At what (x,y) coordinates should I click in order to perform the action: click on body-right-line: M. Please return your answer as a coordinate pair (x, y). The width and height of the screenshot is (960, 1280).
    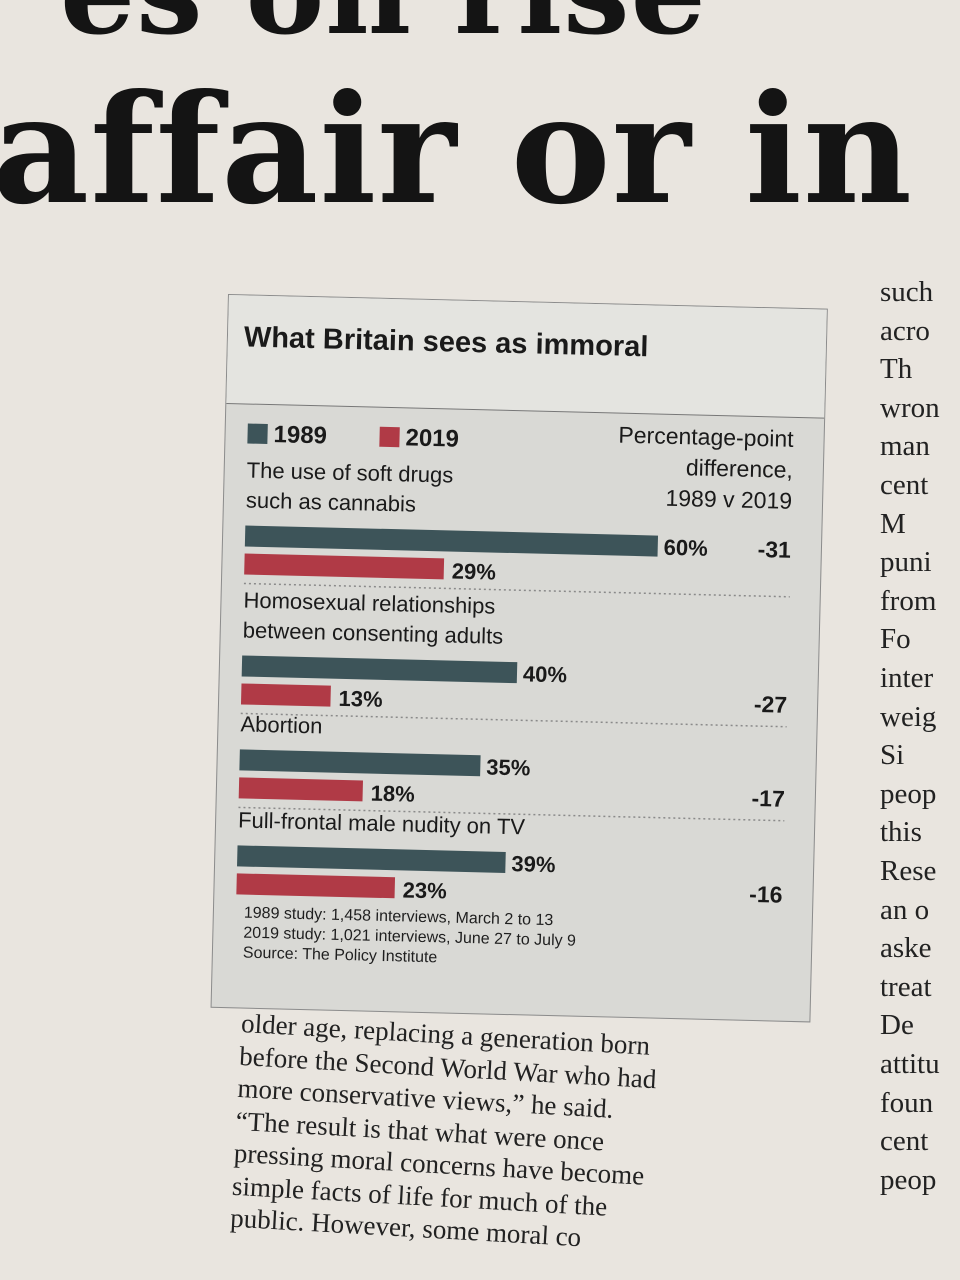
    Looking at the image, I should click on (893, 523).